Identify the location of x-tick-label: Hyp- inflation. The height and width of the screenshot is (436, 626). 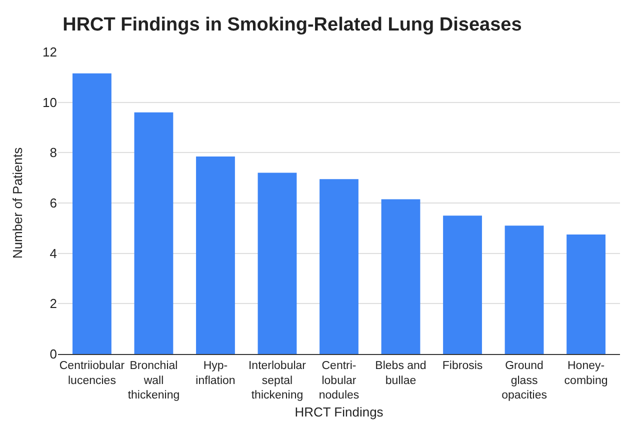
(216, 373).